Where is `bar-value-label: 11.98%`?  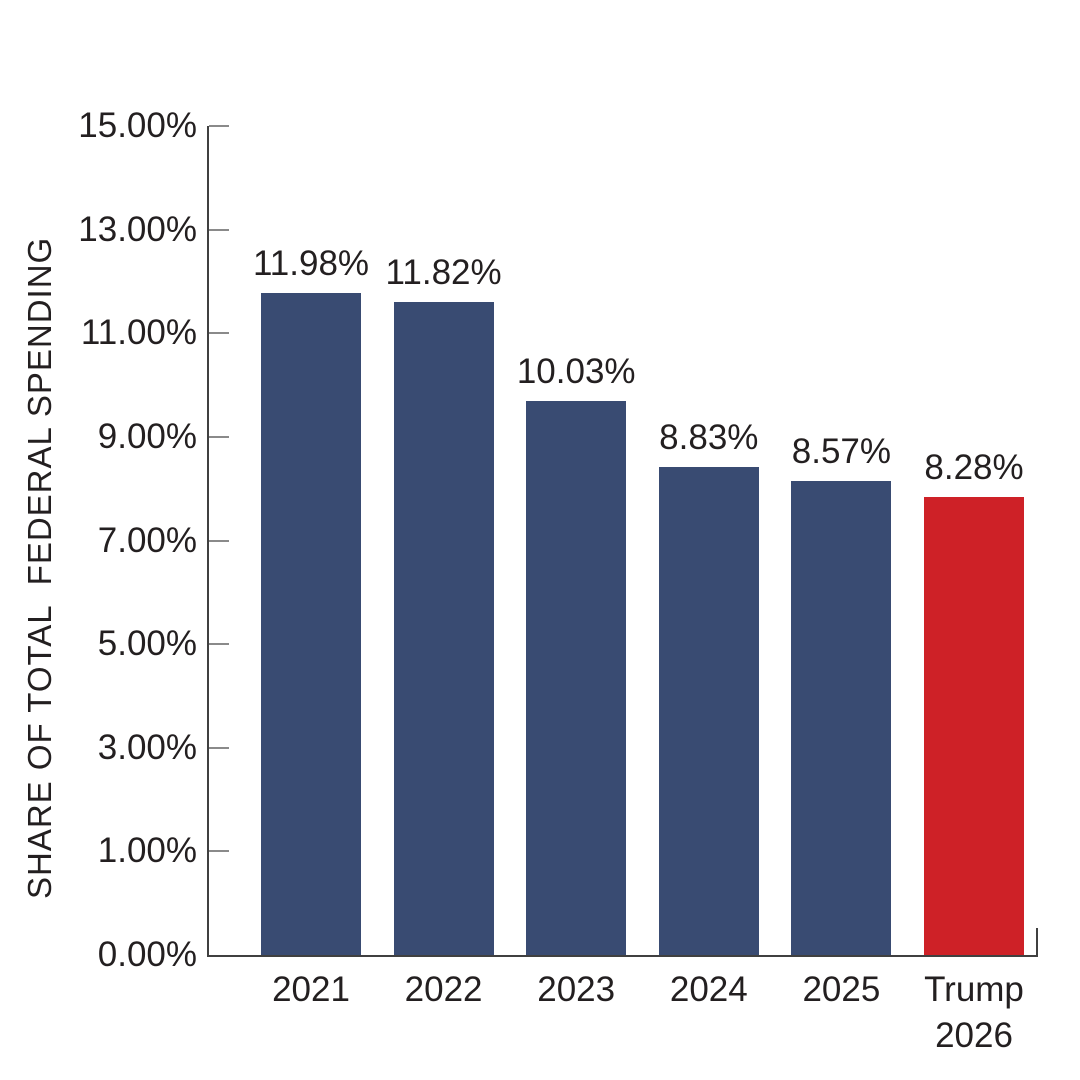 bar-value-label: 11.98% is located at coordinates (311, 263).